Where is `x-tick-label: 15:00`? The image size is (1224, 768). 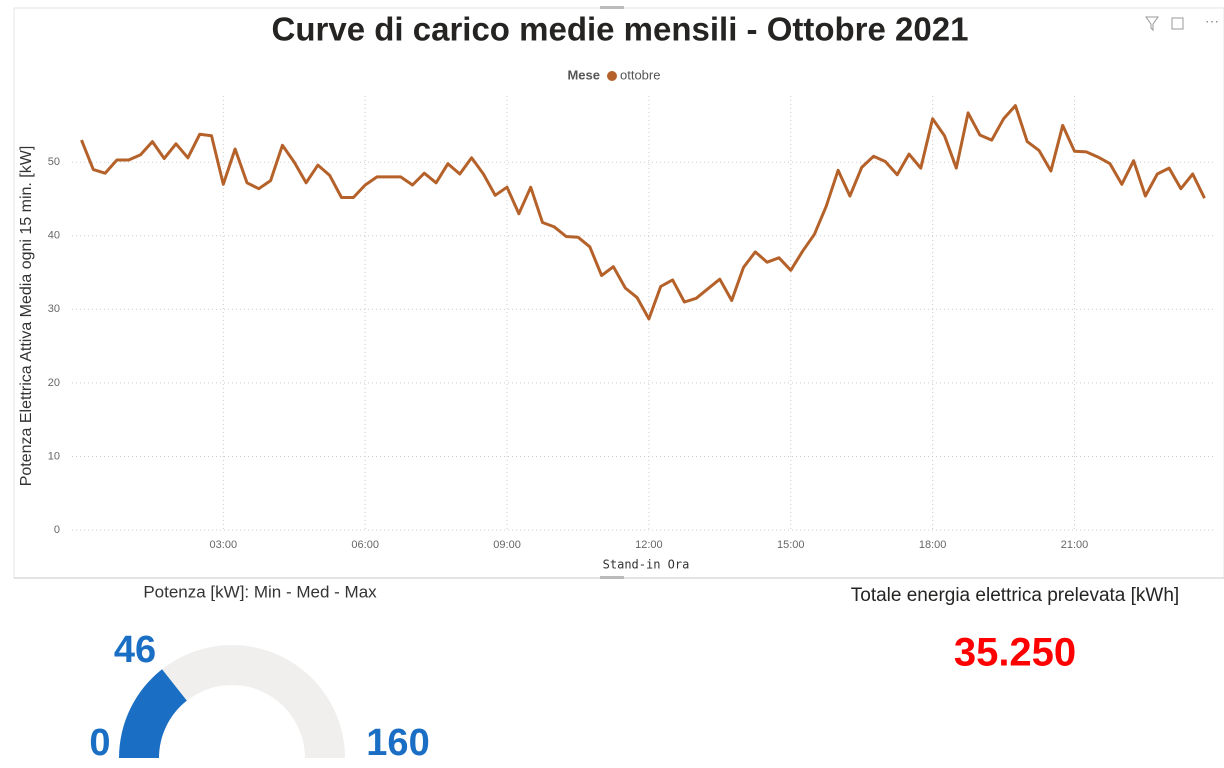
x-tick-label: 15:00 is located at coordinates (791, 545).